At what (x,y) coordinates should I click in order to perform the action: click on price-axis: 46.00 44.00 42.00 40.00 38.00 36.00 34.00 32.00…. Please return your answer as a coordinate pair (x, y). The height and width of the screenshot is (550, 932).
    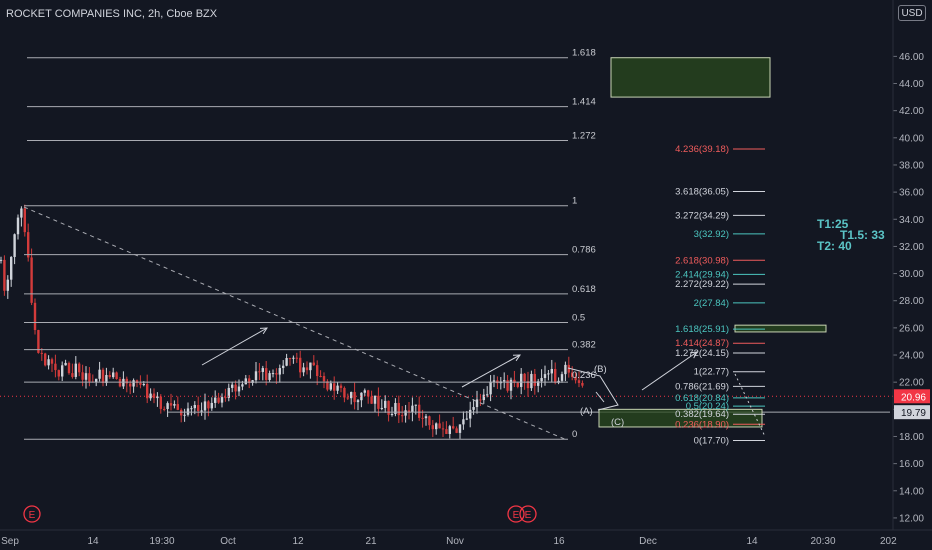
    Looking at the image, I should click on (908, 288).